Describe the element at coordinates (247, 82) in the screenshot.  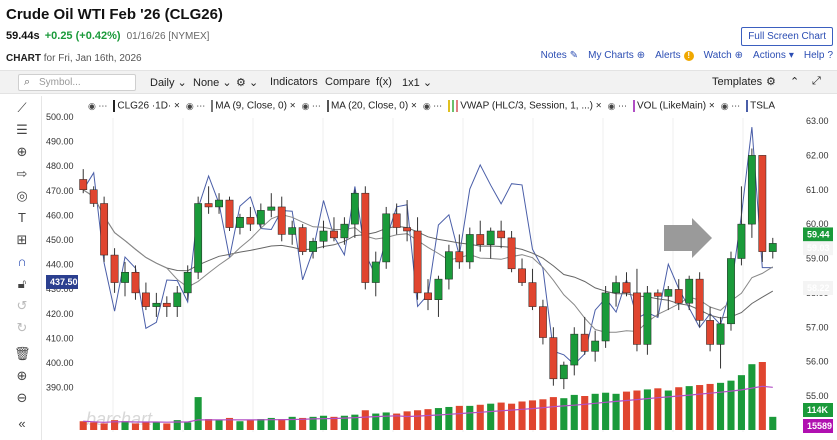
I see `settings-select: ⚙ ⌄` at that location.